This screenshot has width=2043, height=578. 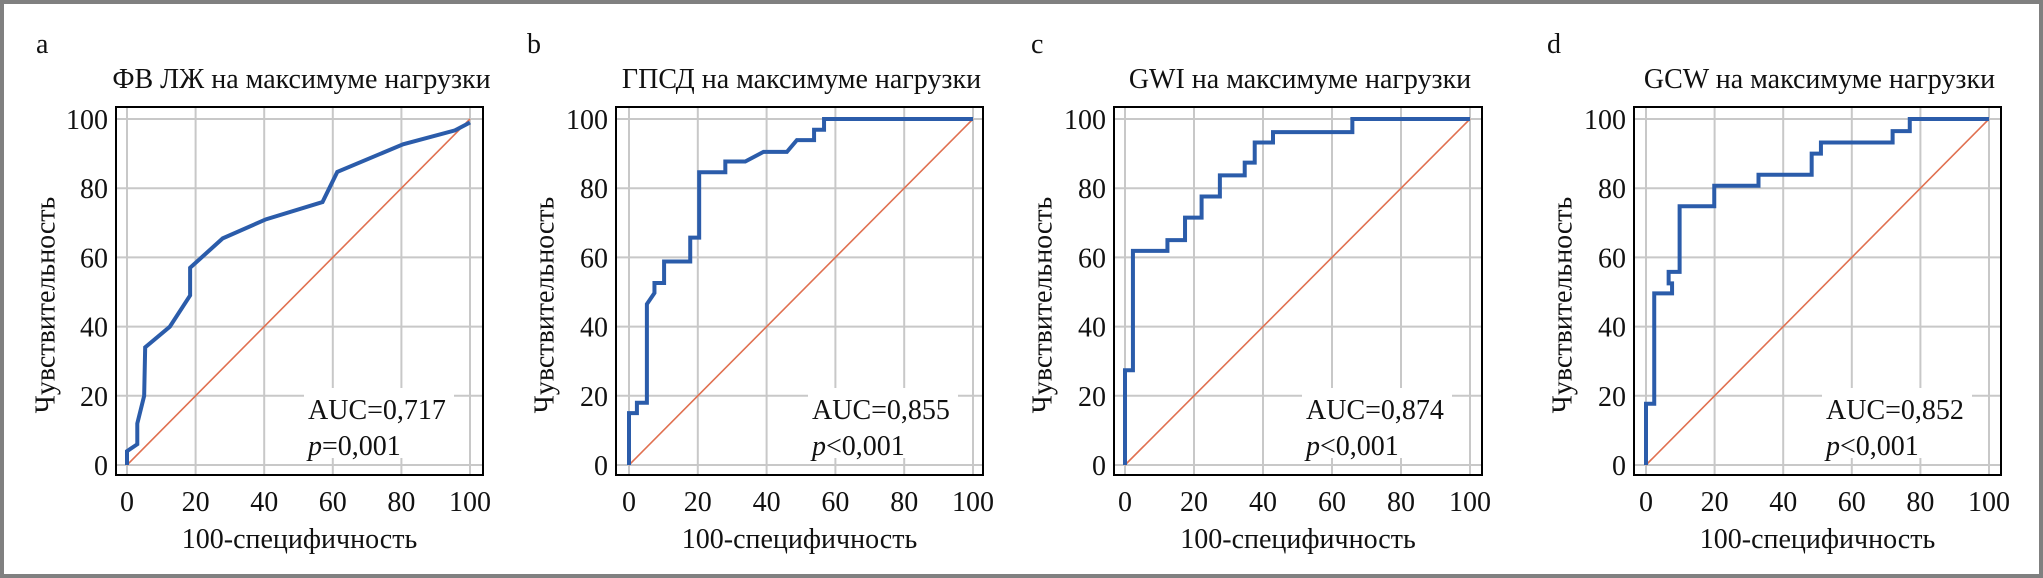 I want to click on chart-title: ГПСД на максимуме нагрузки, so click(x=801, y=79).